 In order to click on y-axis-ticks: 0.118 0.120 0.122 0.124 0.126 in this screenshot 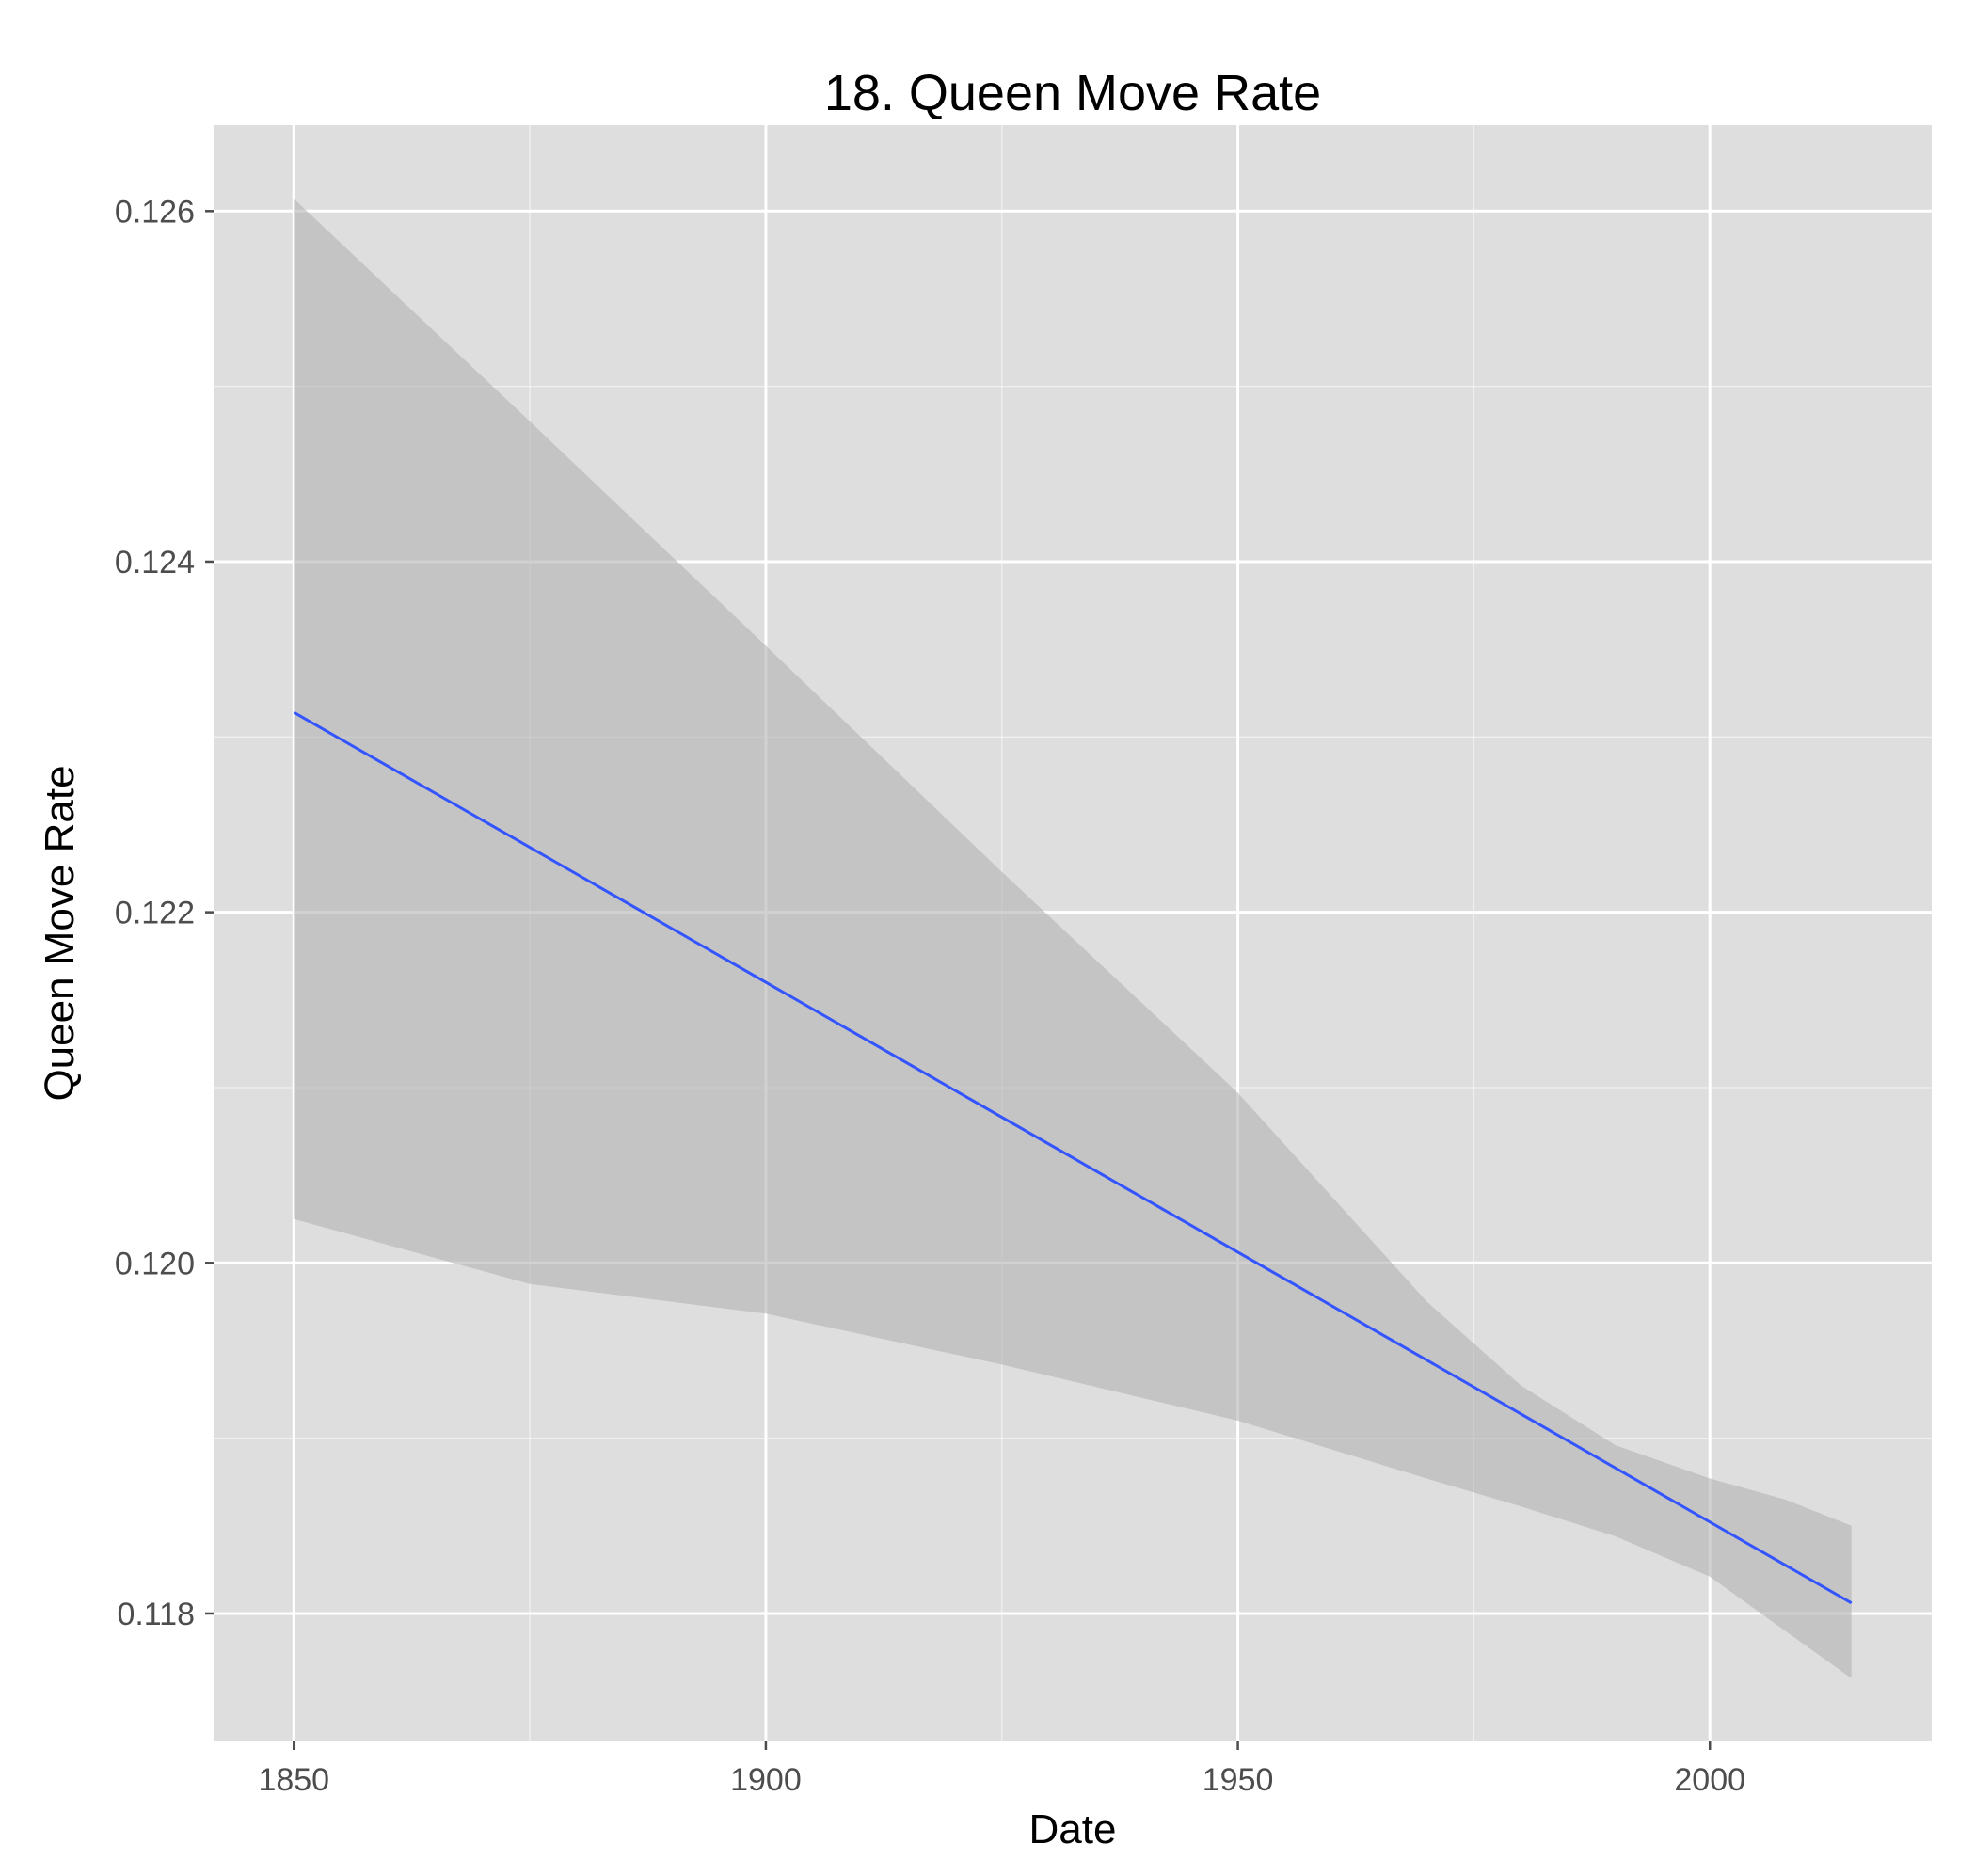, I will do `click(164, 913)`.